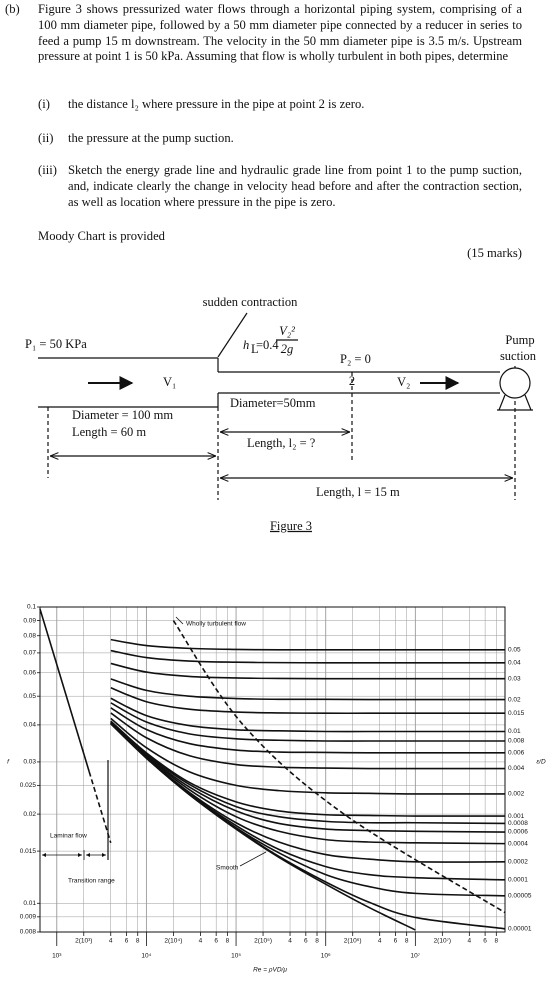 The width and height of the screenshot is (551, 985). What do you see at coordinates (68, 836) in the screenshot?
I see `annotation: Laminar flow` at bounding box center [68, 836].